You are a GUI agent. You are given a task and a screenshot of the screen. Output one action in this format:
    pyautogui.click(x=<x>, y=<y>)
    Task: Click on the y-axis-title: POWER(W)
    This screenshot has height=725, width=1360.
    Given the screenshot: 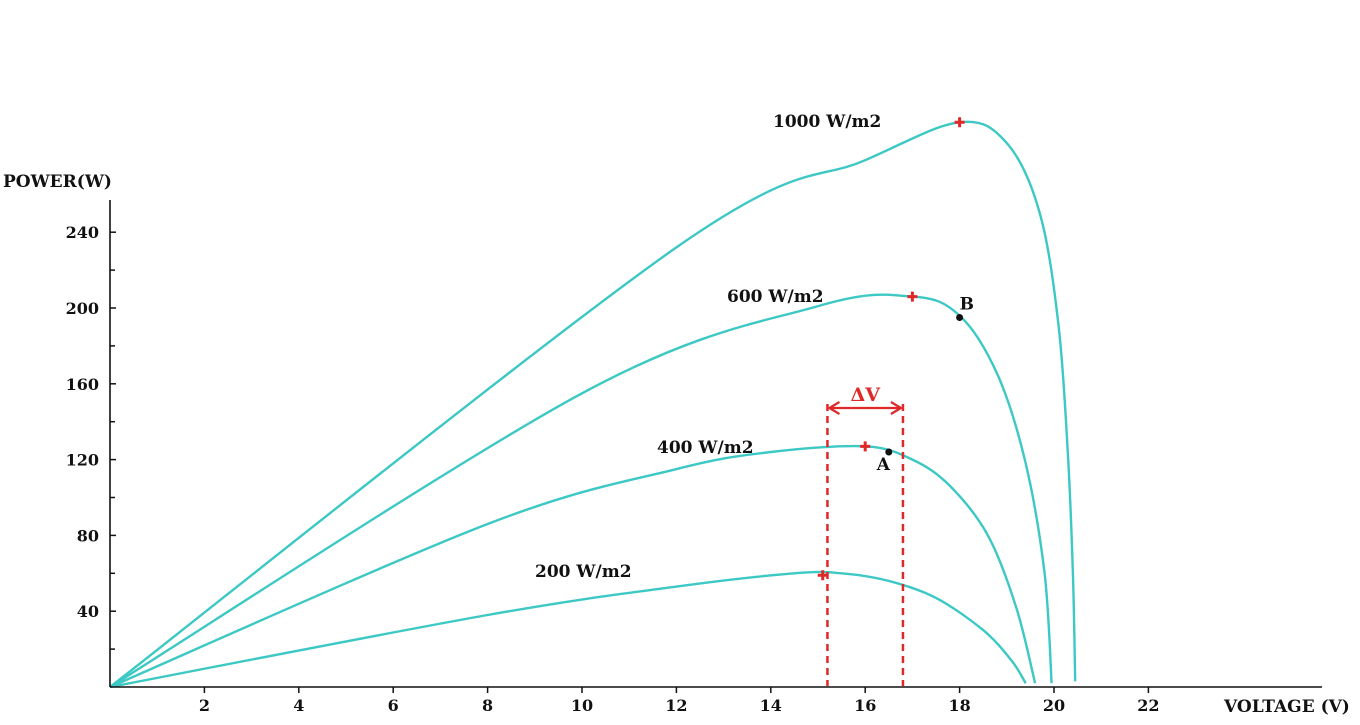 What is the action you would take?
    pyautogui.click(x=57, y=182)
    